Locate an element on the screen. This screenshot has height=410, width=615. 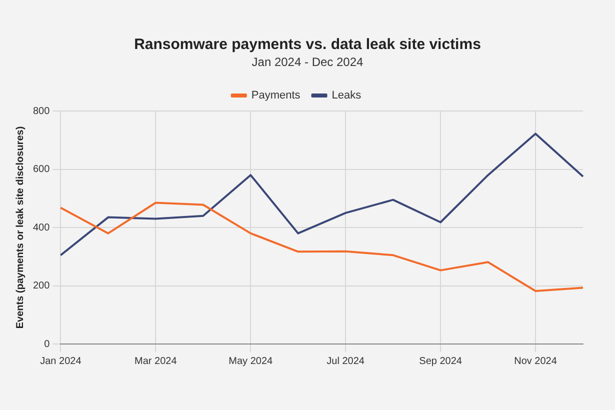
y-tick-label: 800 is located at coordinates (41, 111).